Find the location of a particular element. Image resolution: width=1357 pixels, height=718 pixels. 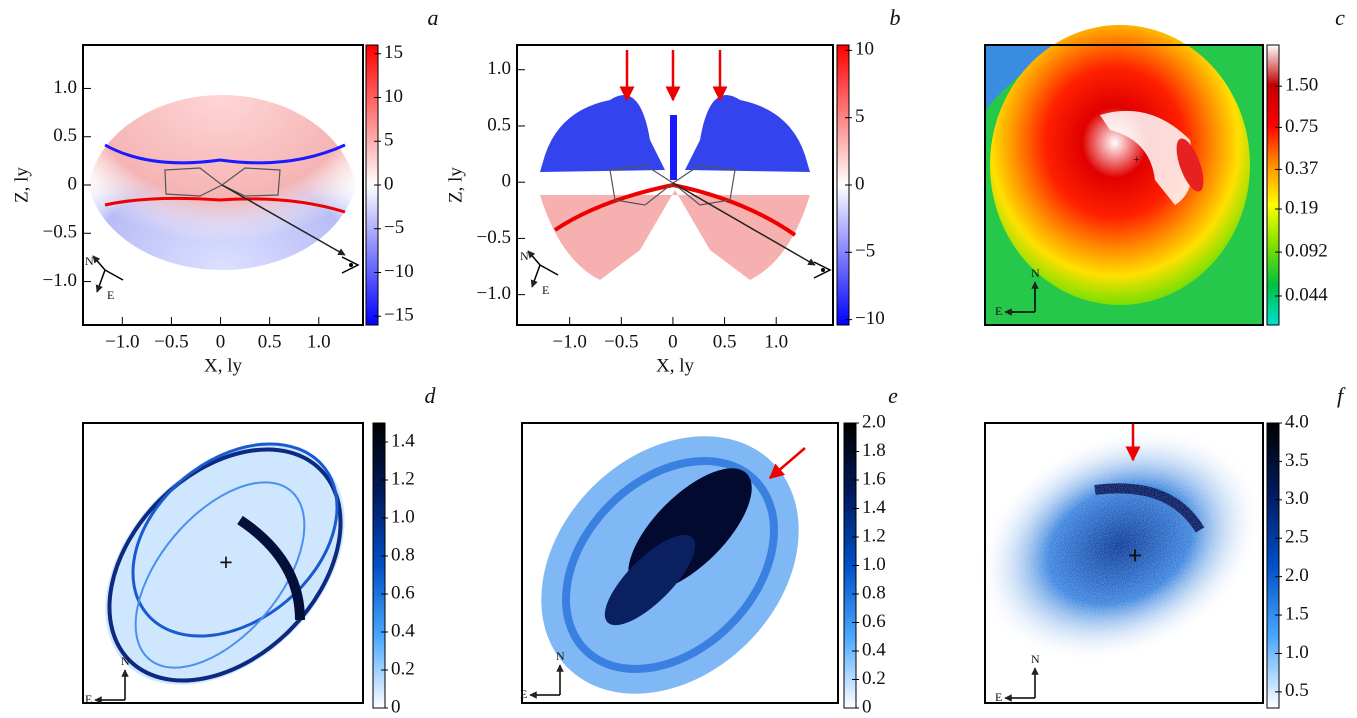

image-c: + is located at coordinates (1124, 175).